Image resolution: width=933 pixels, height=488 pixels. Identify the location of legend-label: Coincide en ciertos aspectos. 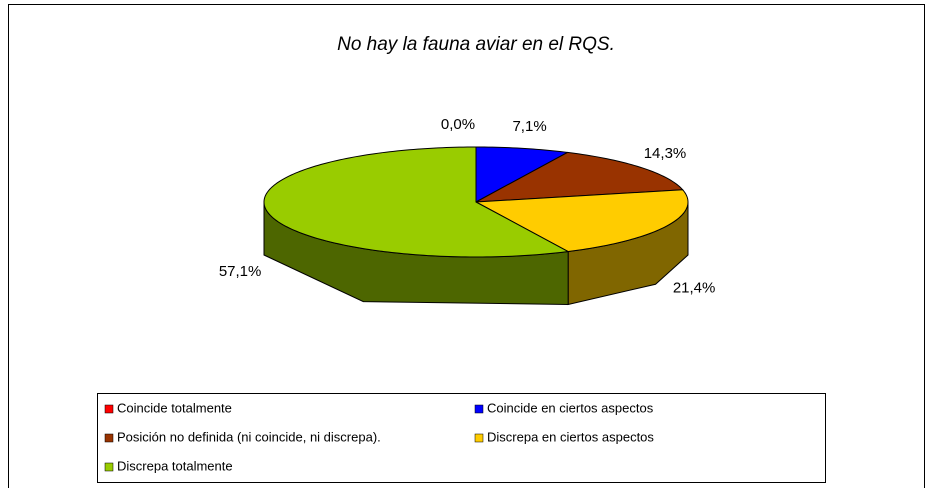
(570, 407).